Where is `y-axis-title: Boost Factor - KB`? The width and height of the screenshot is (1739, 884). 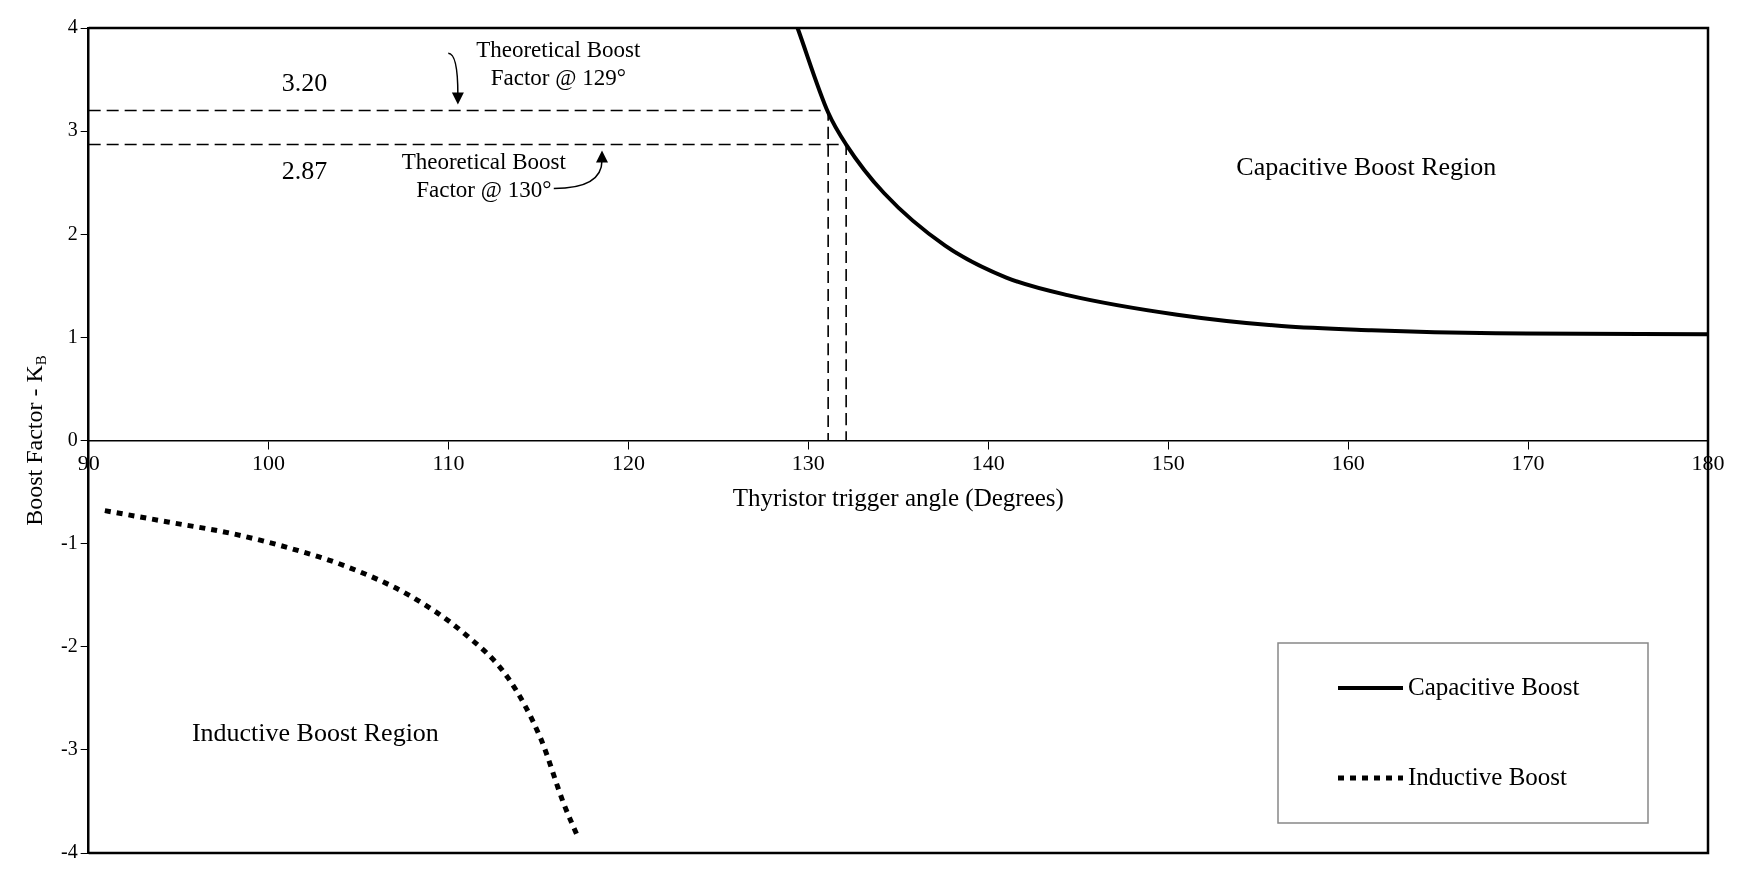 y-axis-title: Boost Factor - KB is located at coordinates (35, 440).